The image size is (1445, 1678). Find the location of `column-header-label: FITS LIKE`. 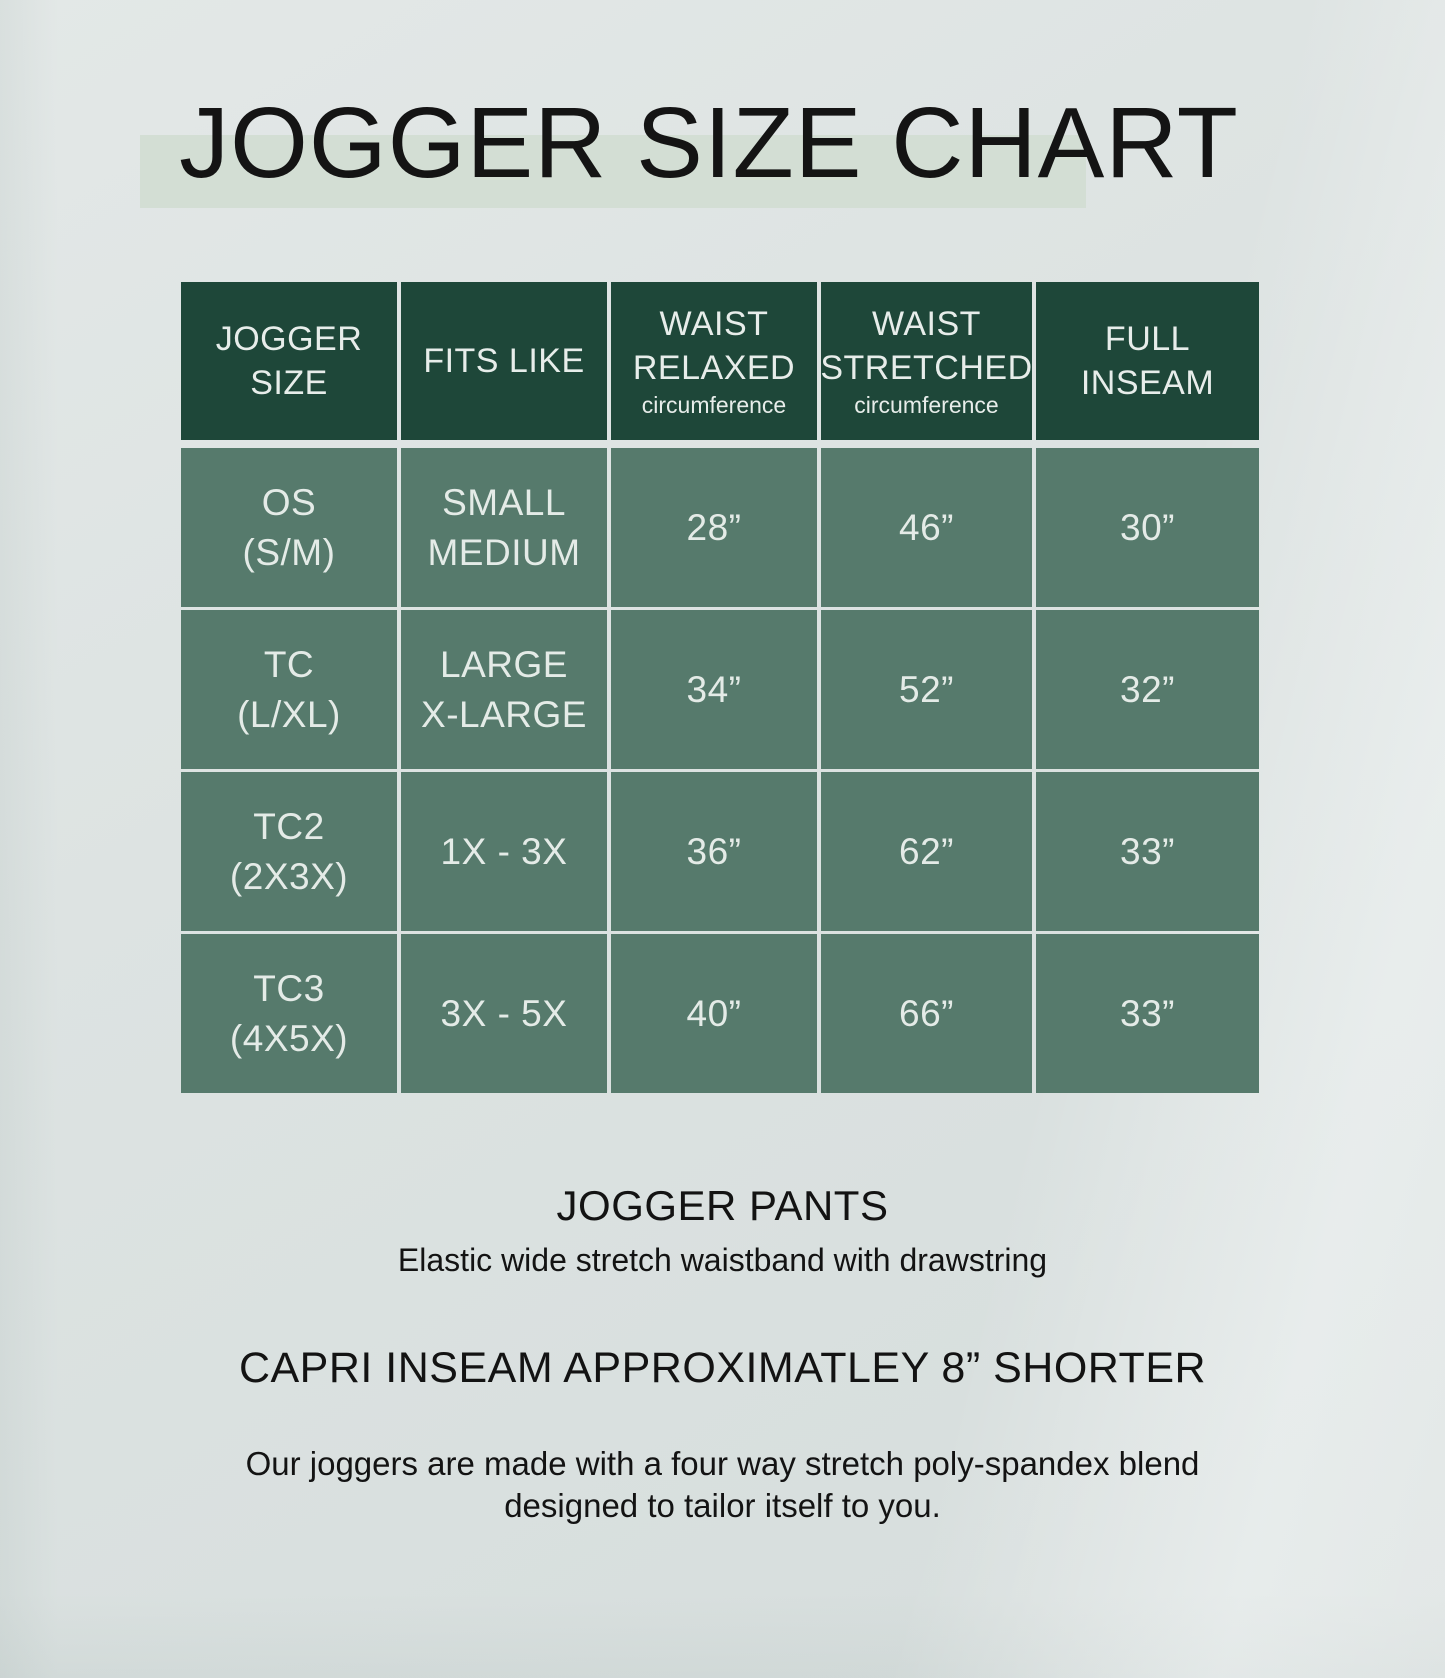

column-header-label: FITS LIKE is located at coordinates (504, 360).